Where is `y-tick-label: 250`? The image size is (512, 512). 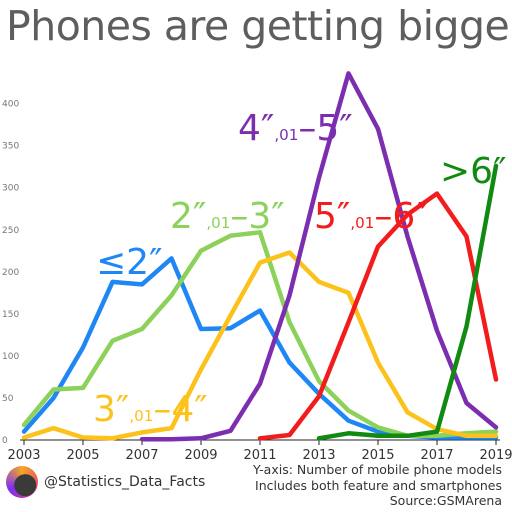
y-tick-label: 250 is located at coordinates (10, 231).